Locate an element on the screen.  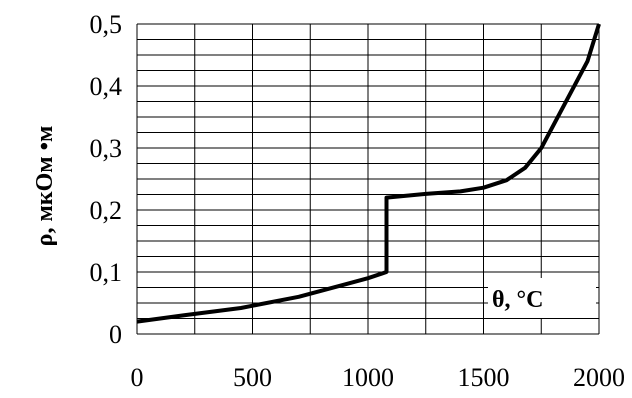
x-axis-label-background is located at coordinates (542, 298).